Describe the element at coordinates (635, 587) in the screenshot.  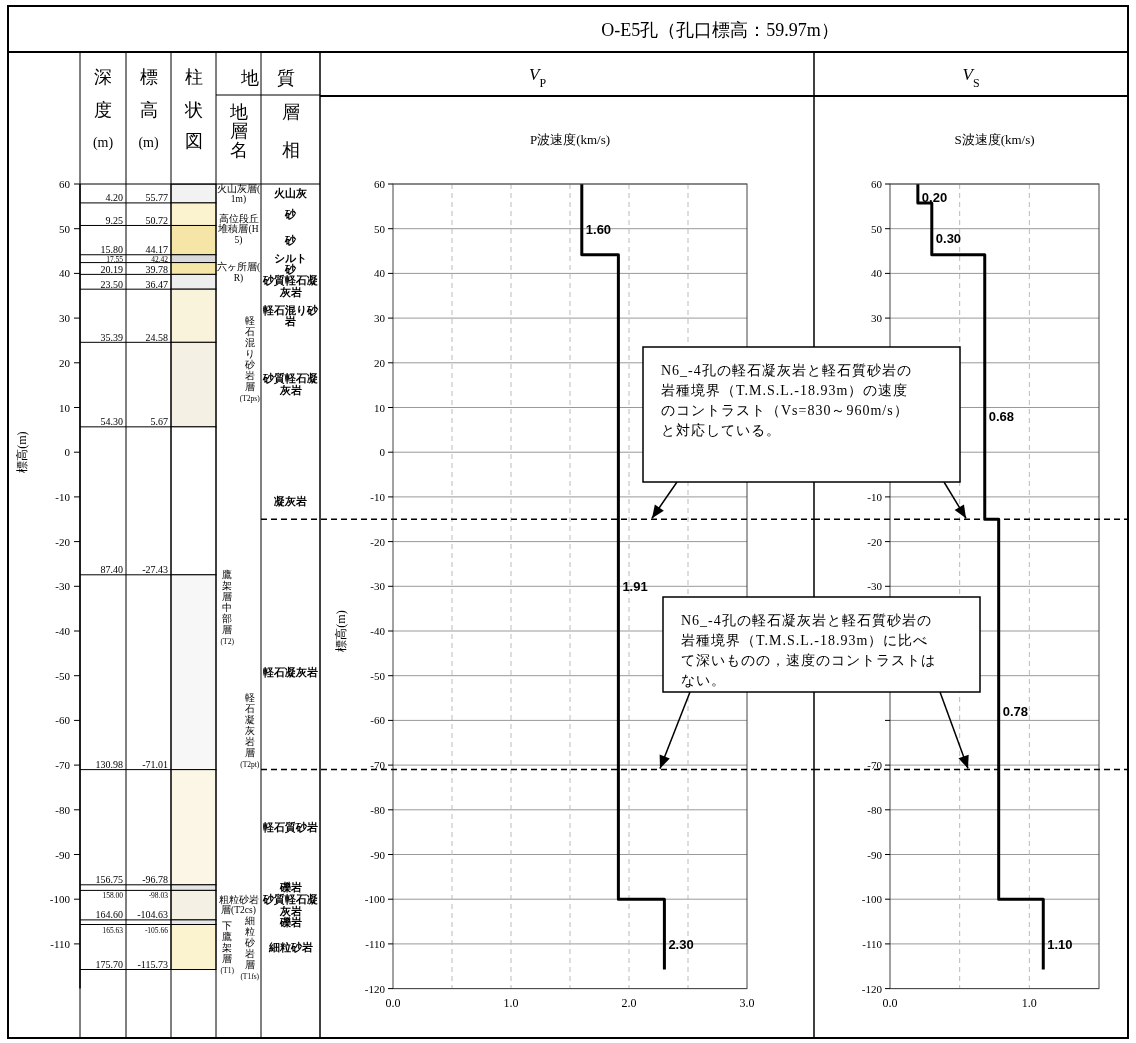
I see `annotation: 1.91` at that location.